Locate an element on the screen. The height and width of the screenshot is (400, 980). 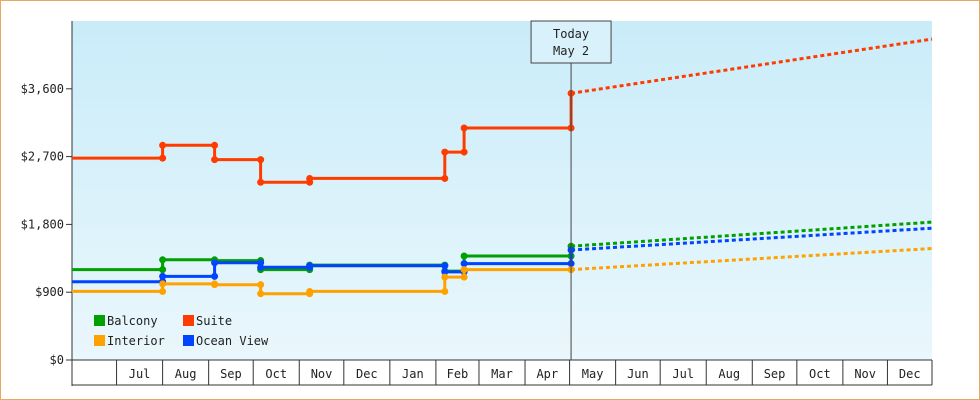
y-axis-ticks: $0 $900 $1,800 $2,700 $3,600 is located at coordinates (46, 224).